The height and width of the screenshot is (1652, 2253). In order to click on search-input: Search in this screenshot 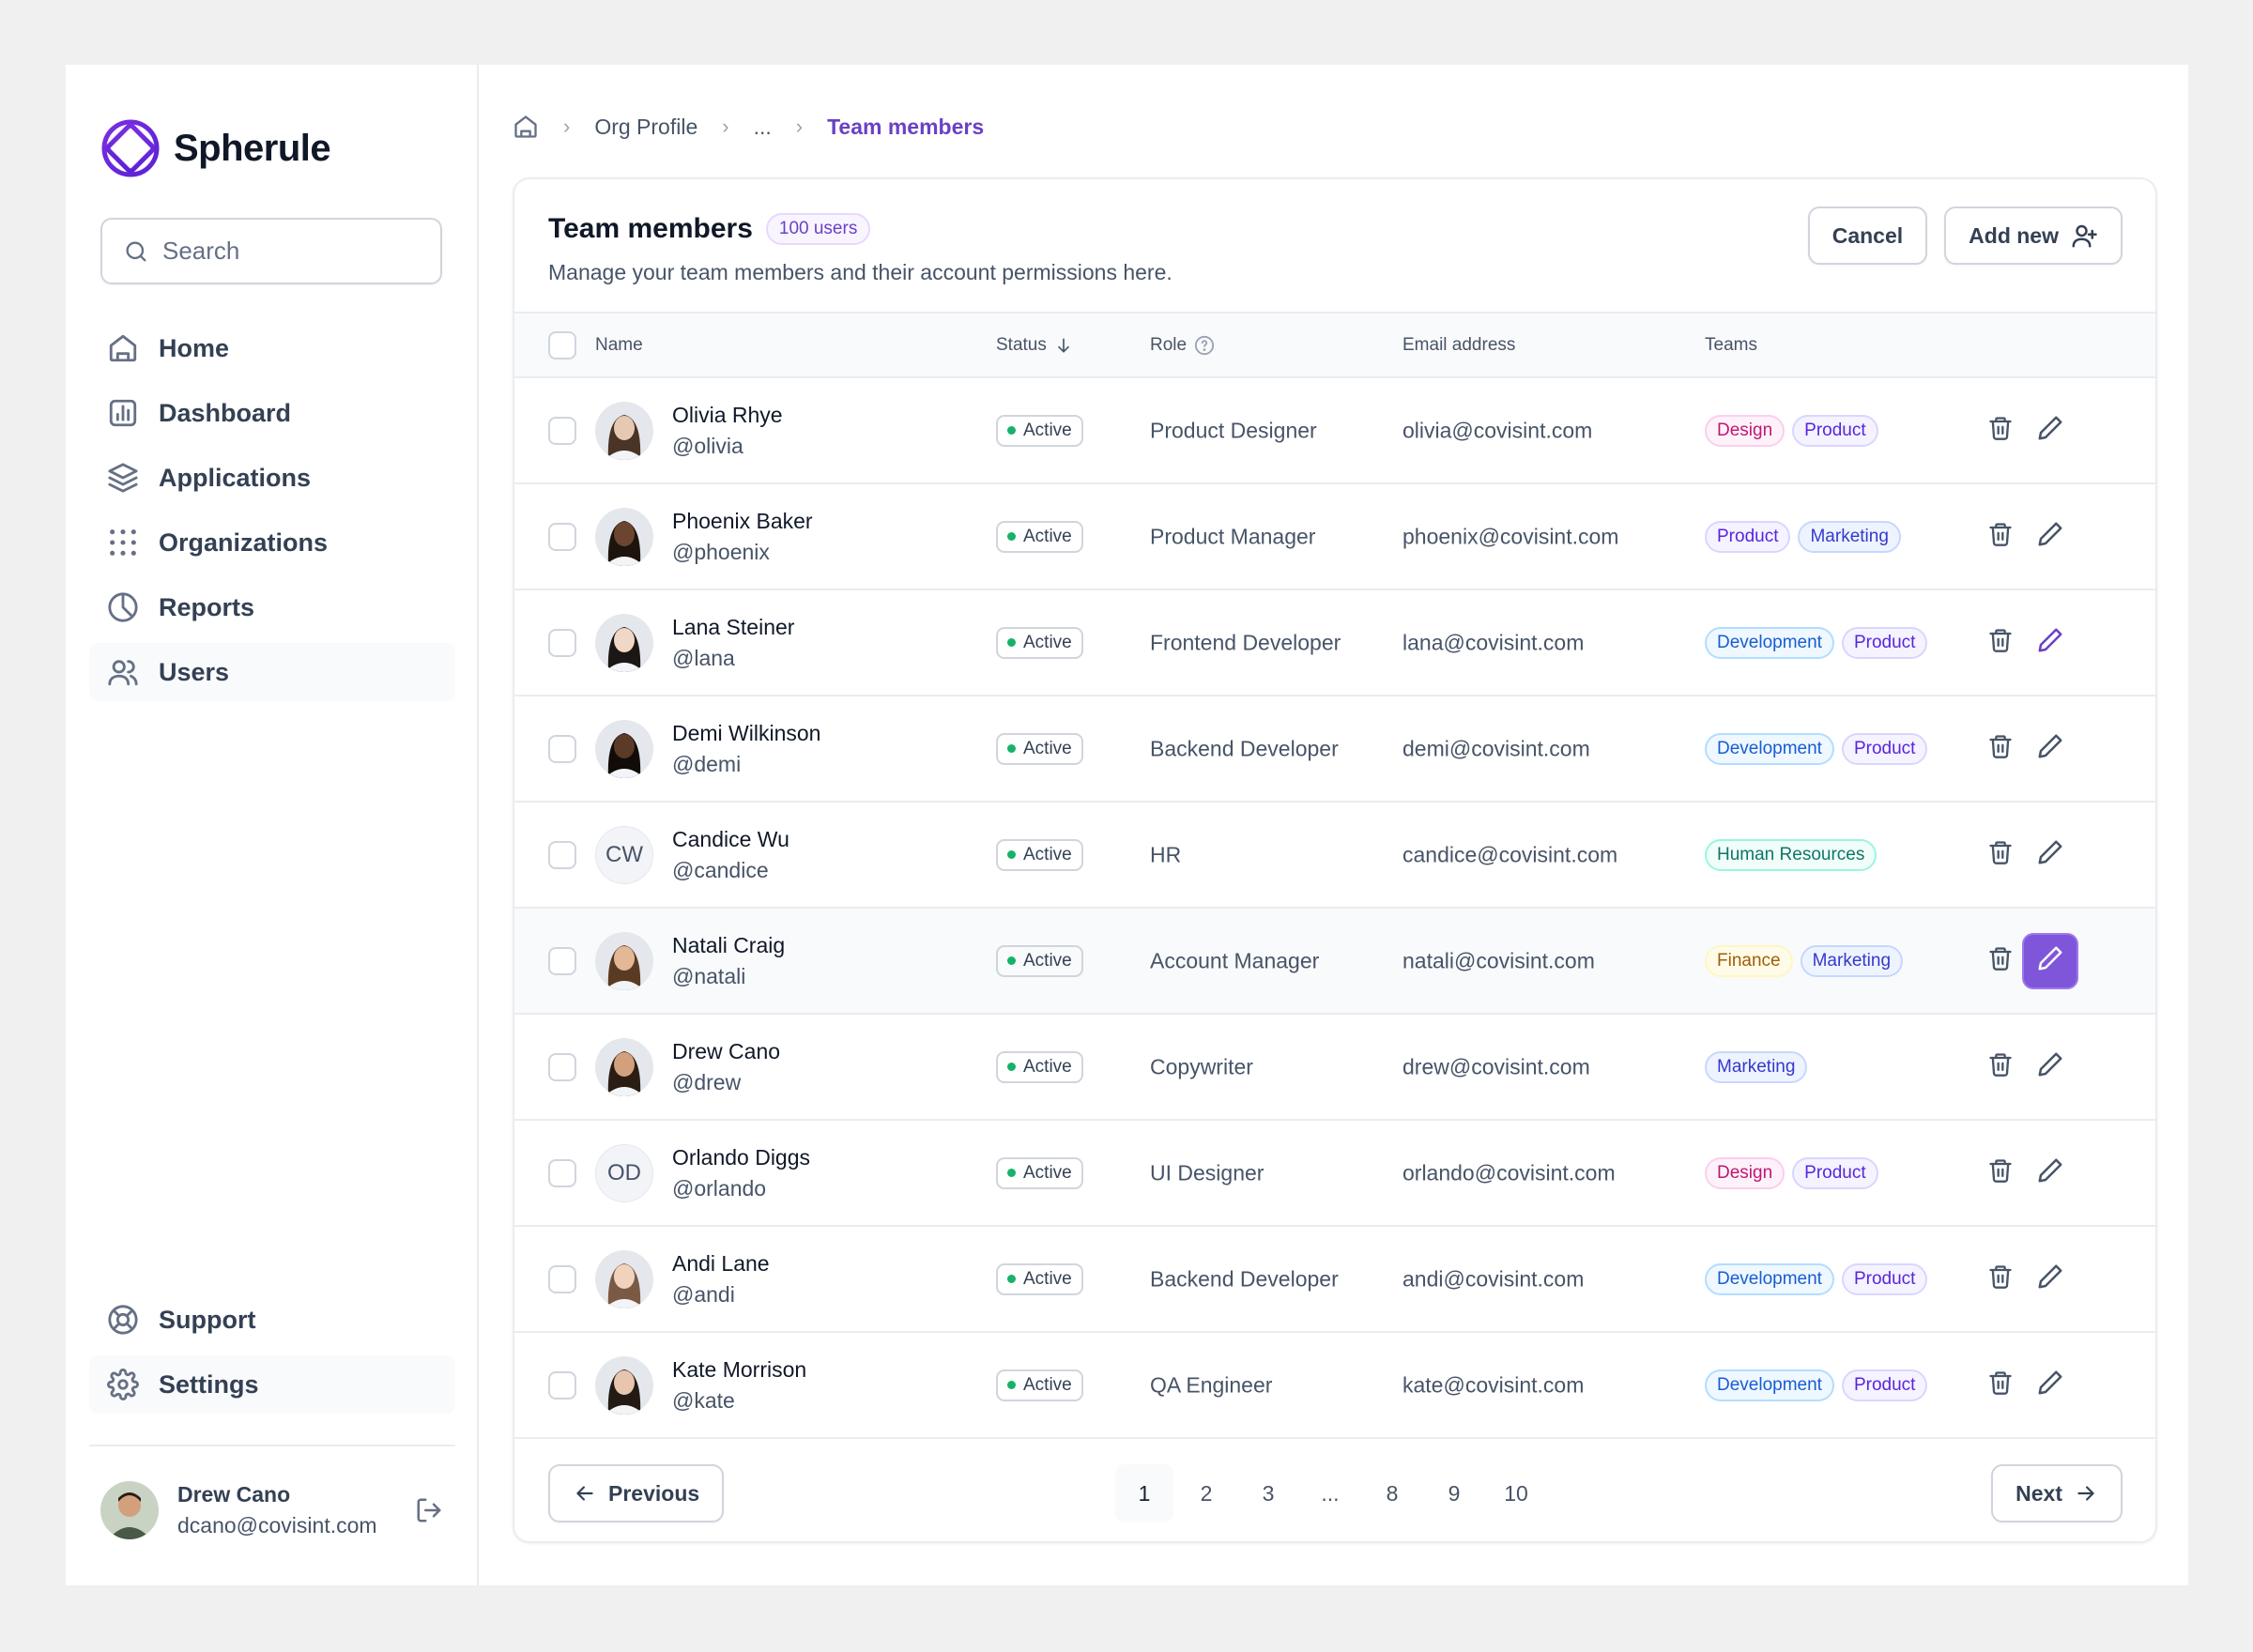, I will do `click(271, 251)`.